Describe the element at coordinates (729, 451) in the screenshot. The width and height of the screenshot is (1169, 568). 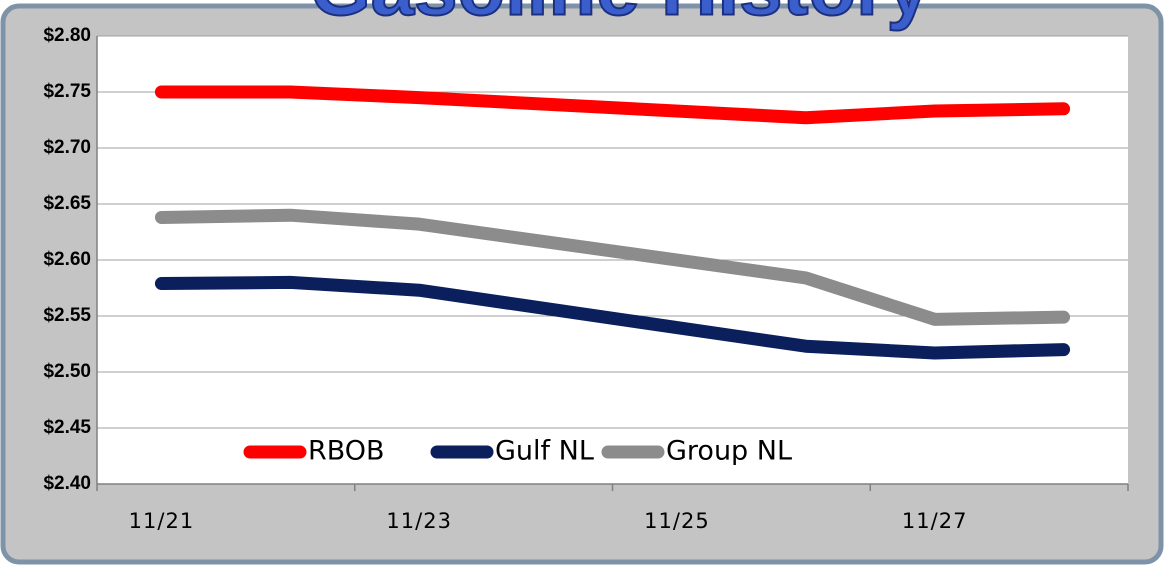
I see `legend-label: Group NL` at that location.